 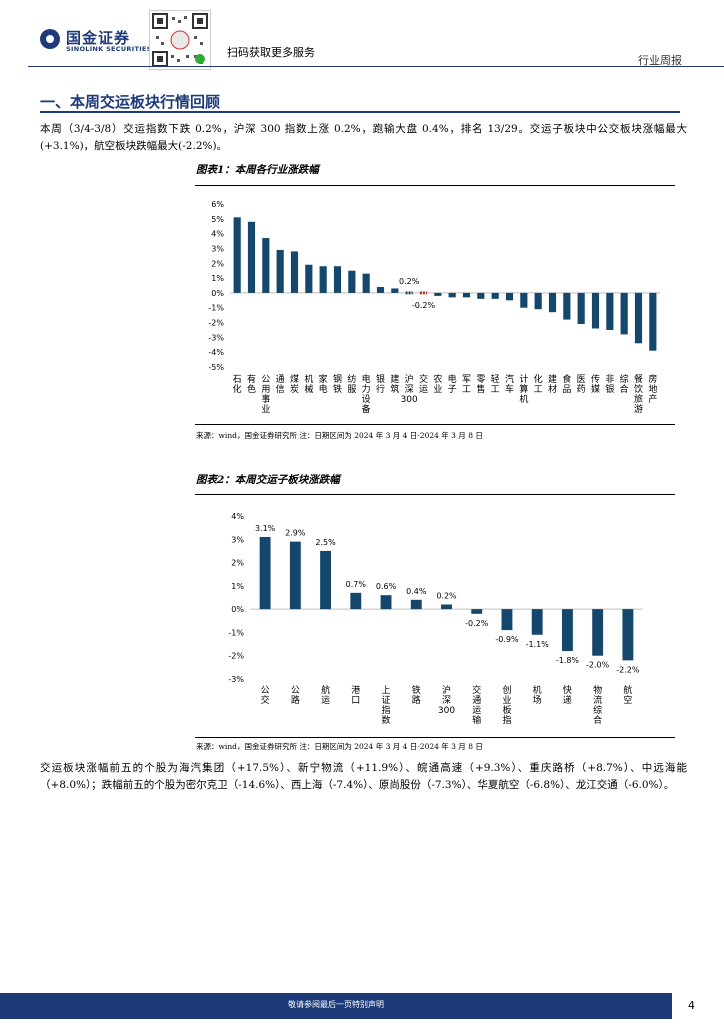 I want to click on x-tick-label: 航运, so click(x=325, y=695).